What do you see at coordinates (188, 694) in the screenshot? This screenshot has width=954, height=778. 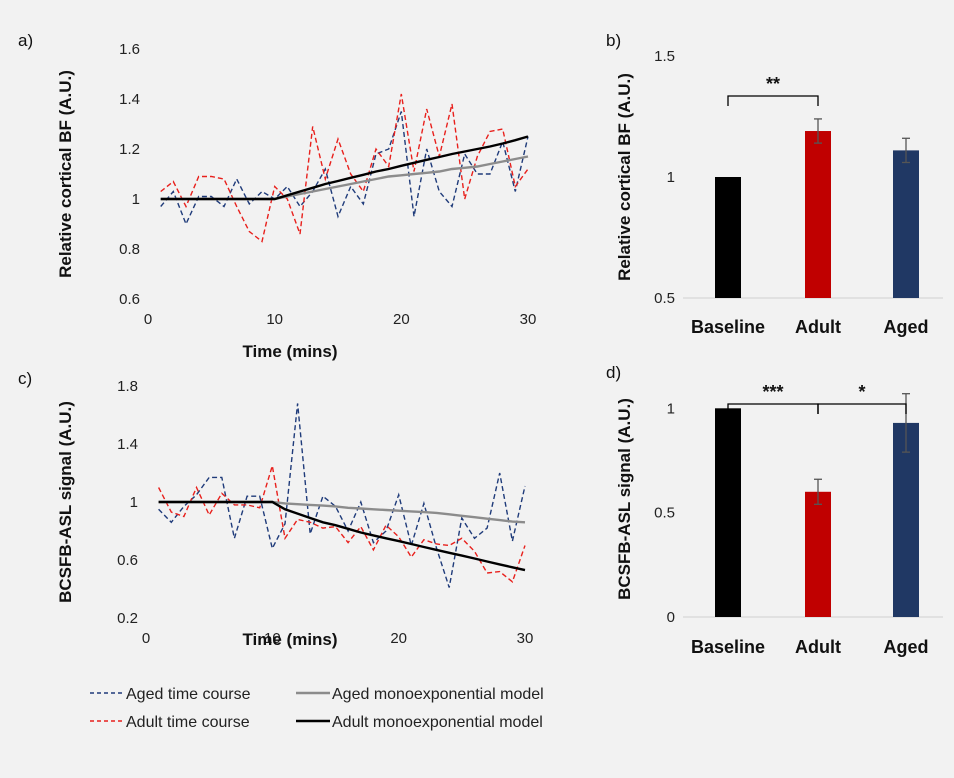 I see `legend-label: Aged time course` at bounding box center [188, 694].